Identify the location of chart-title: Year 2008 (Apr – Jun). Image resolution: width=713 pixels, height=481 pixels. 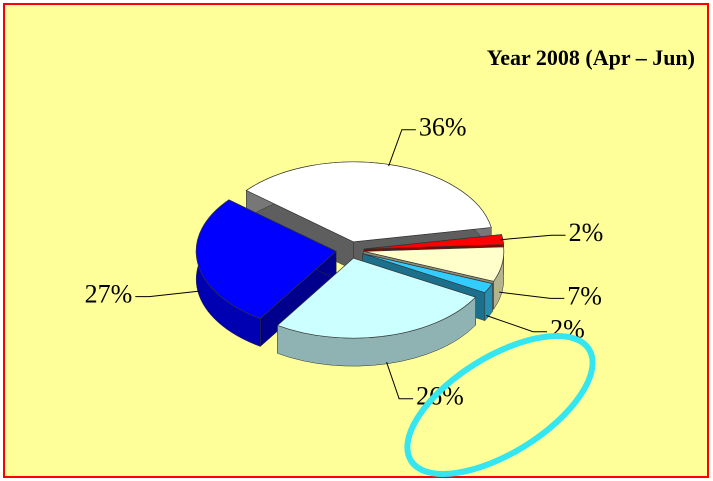
(591, 57).